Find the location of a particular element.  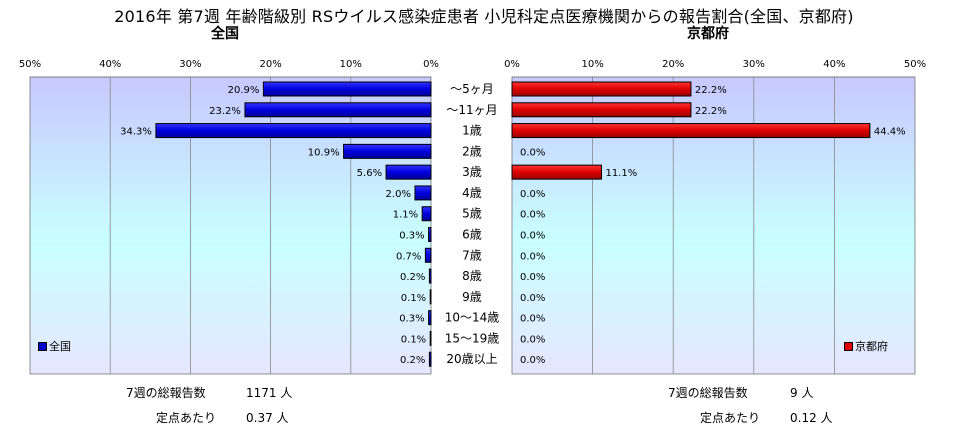

category-label: 4歳 is located at coordinates (472, 193).